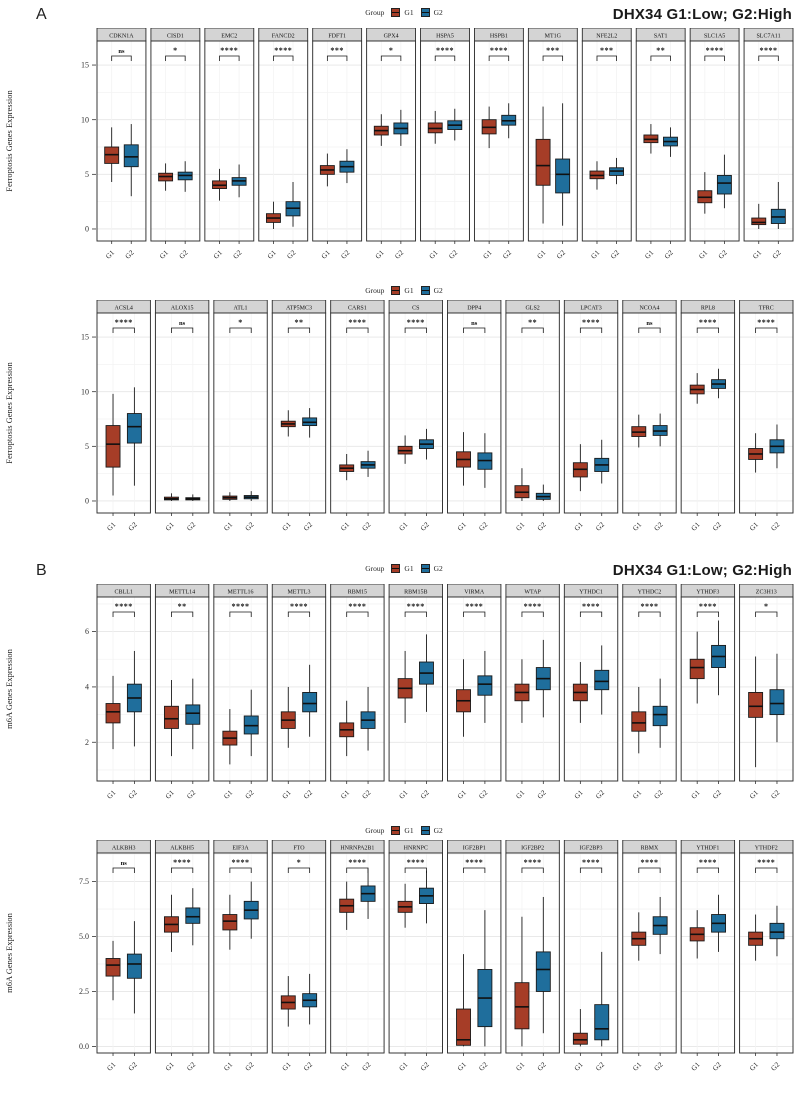 The image size is (808, 1102). Describe the element at coordinates (337, 36) in the screenshot. I see `svg-text: FDFT1` at that location.